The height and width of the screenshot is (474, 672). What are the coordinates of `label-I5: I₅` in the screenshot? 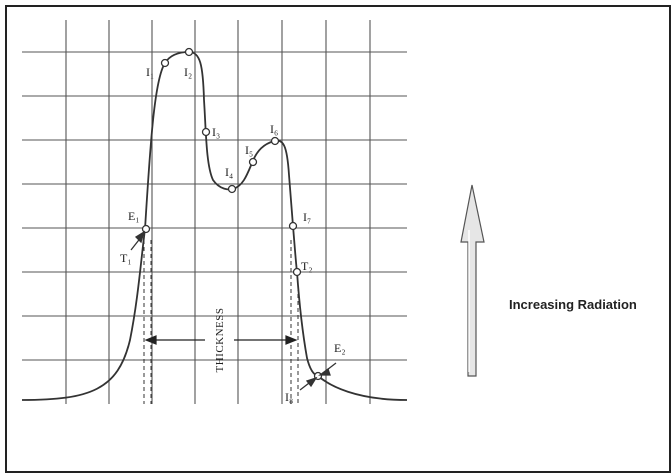 It's located at (249, 150).